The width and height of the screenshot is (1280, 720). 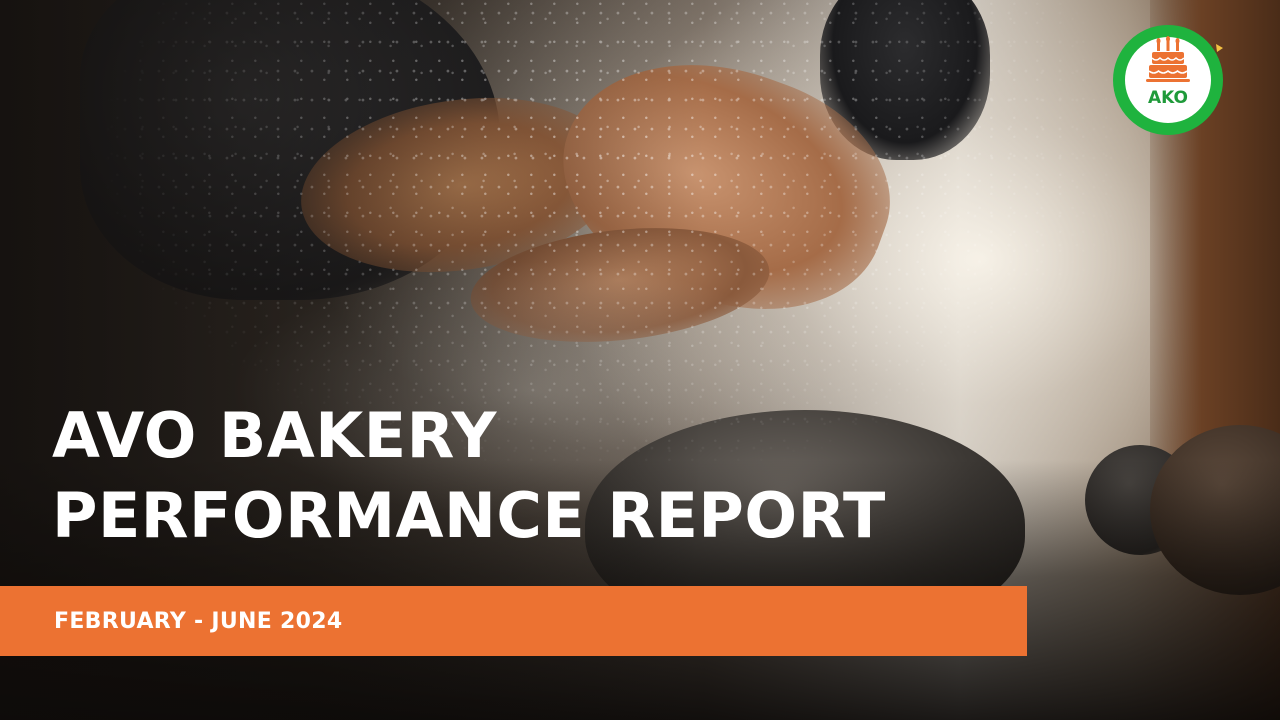 I want to click on date-band: FEBRUARY - JUNE 2024, so click(x=513, y=621).